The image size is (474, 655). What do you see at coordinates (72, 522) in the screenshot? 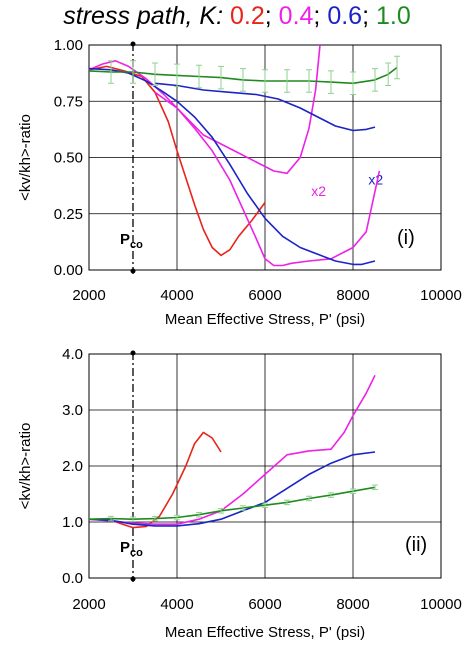
I see `y-tick-label: 1.0` at bounding box center [72, 522].